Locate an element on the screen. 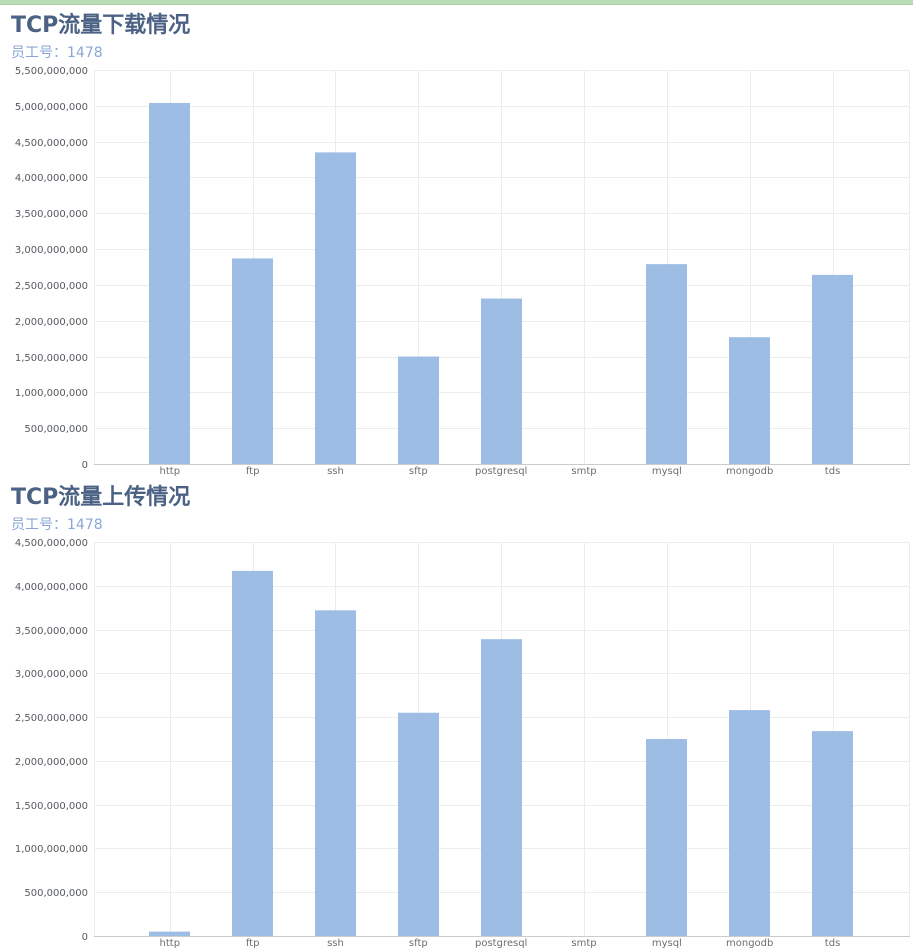 This screenshot has width=913, height=949. y-tick-label: 5,000,000,000 is located at coordinates (51, 107).